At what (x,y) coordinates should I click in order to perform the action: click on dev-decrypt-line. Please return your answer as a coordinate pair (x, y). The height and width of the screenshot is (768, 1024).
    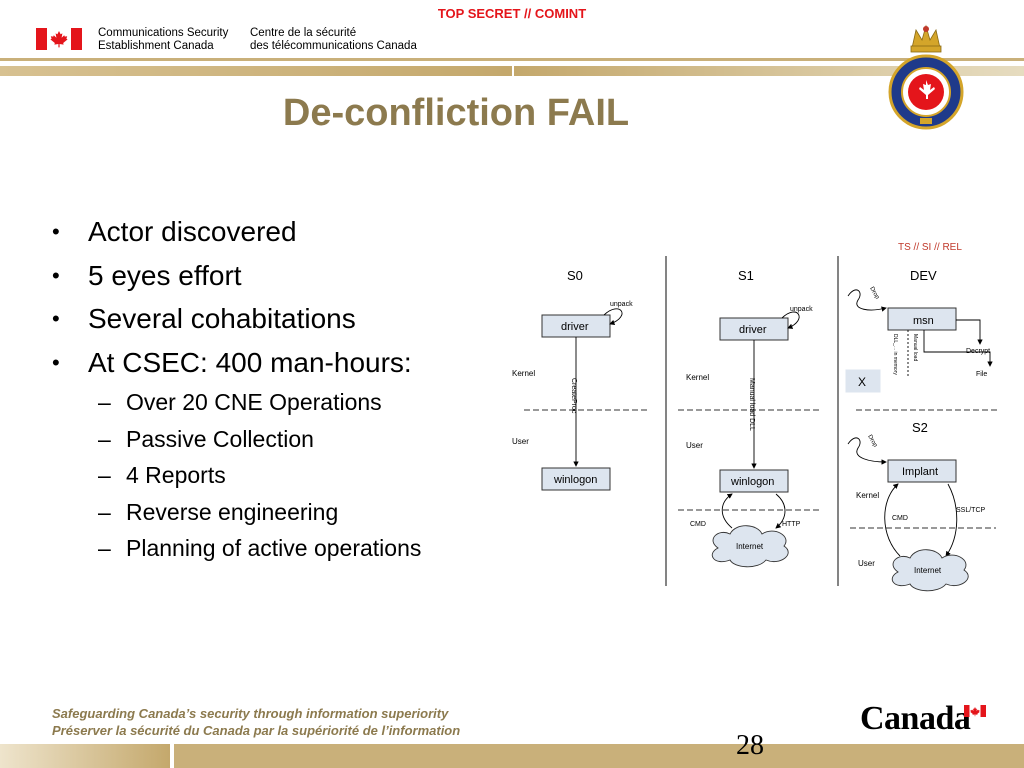
    Looking at the image, I should click on (969, 332).